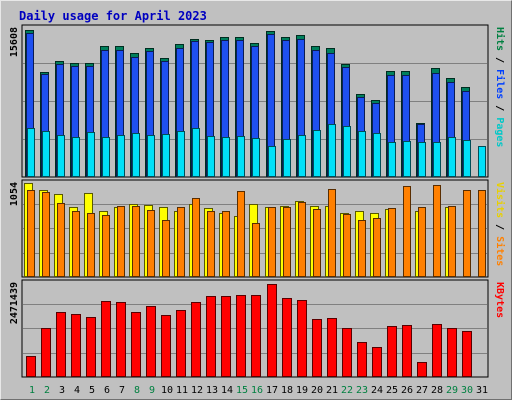 The width and height of the screenshot is (512, 400). What do you see at coordinates (422, 390) in the screenshot?
I see `x-tick-label: 27` at bounding box center [422, 390].